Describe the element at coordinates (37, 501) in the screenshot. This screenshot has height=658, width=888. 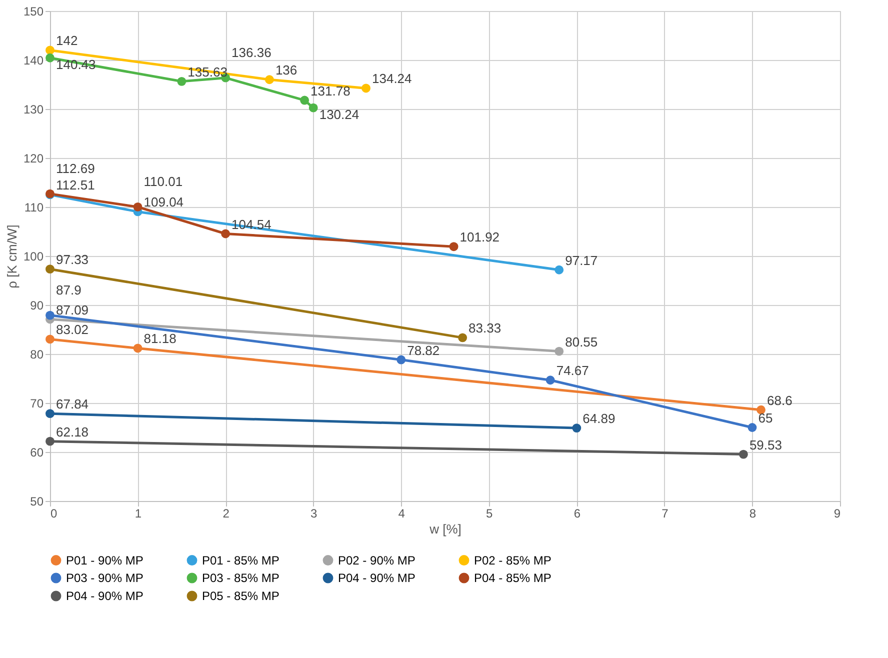
I see `y-tick-label: 50` at that location.